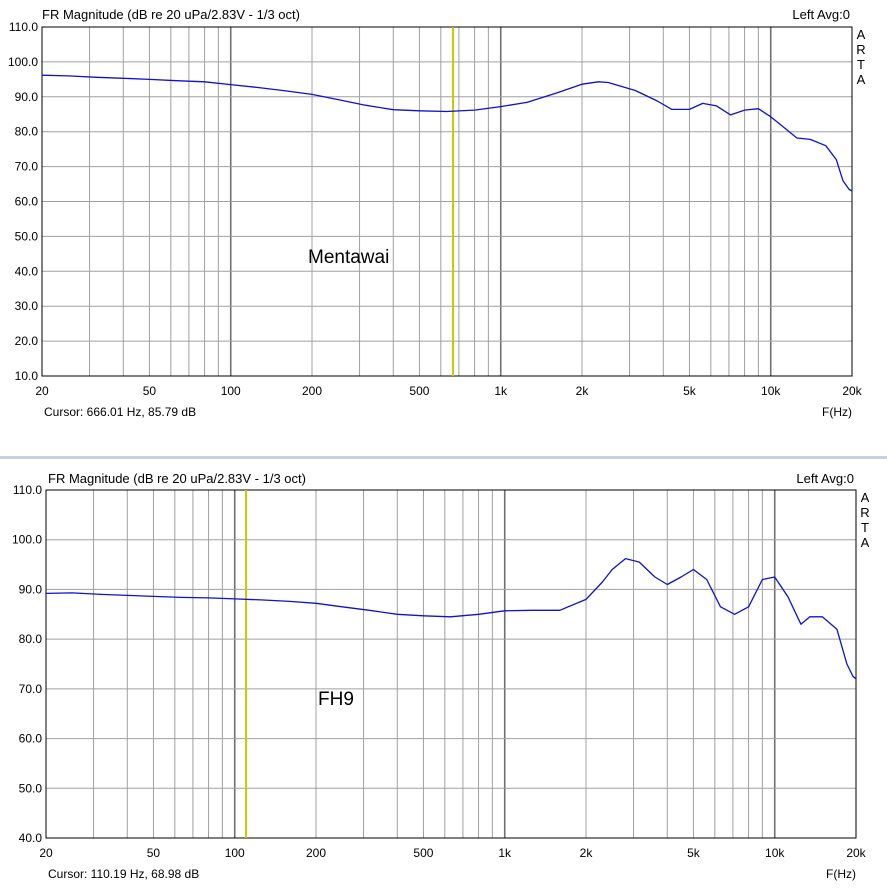 The image size is (887, 895). Describe the element at coordinates (27, 341) in the screenshot. I see `y-tick-label: 20.0` at that location.